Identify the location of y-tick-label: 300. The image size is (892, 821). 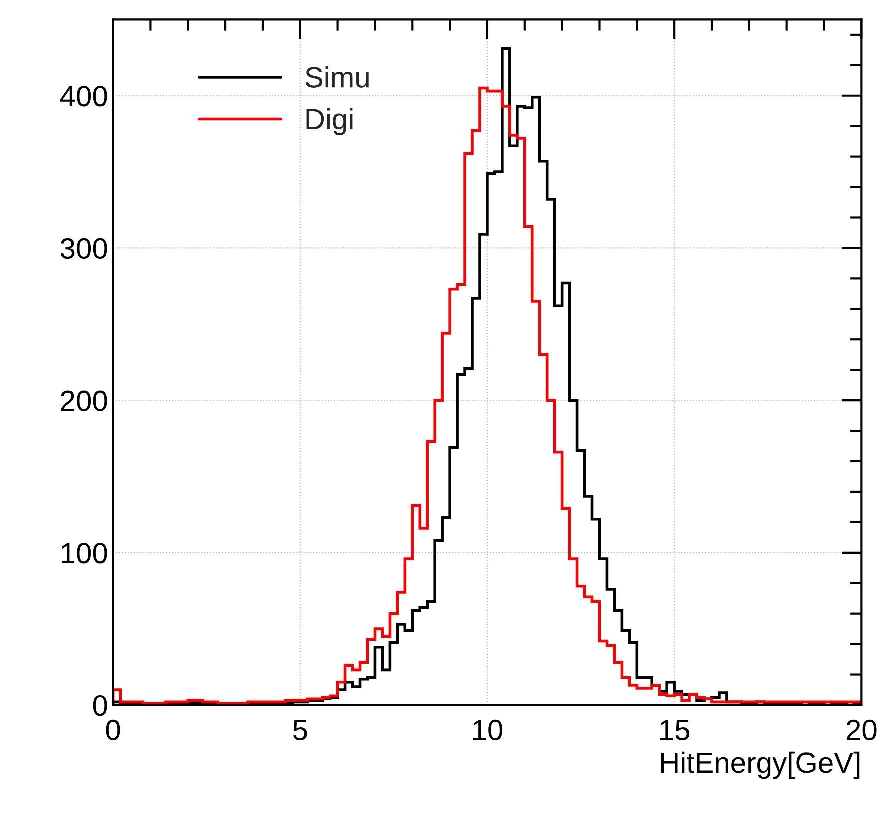
(84, 249).